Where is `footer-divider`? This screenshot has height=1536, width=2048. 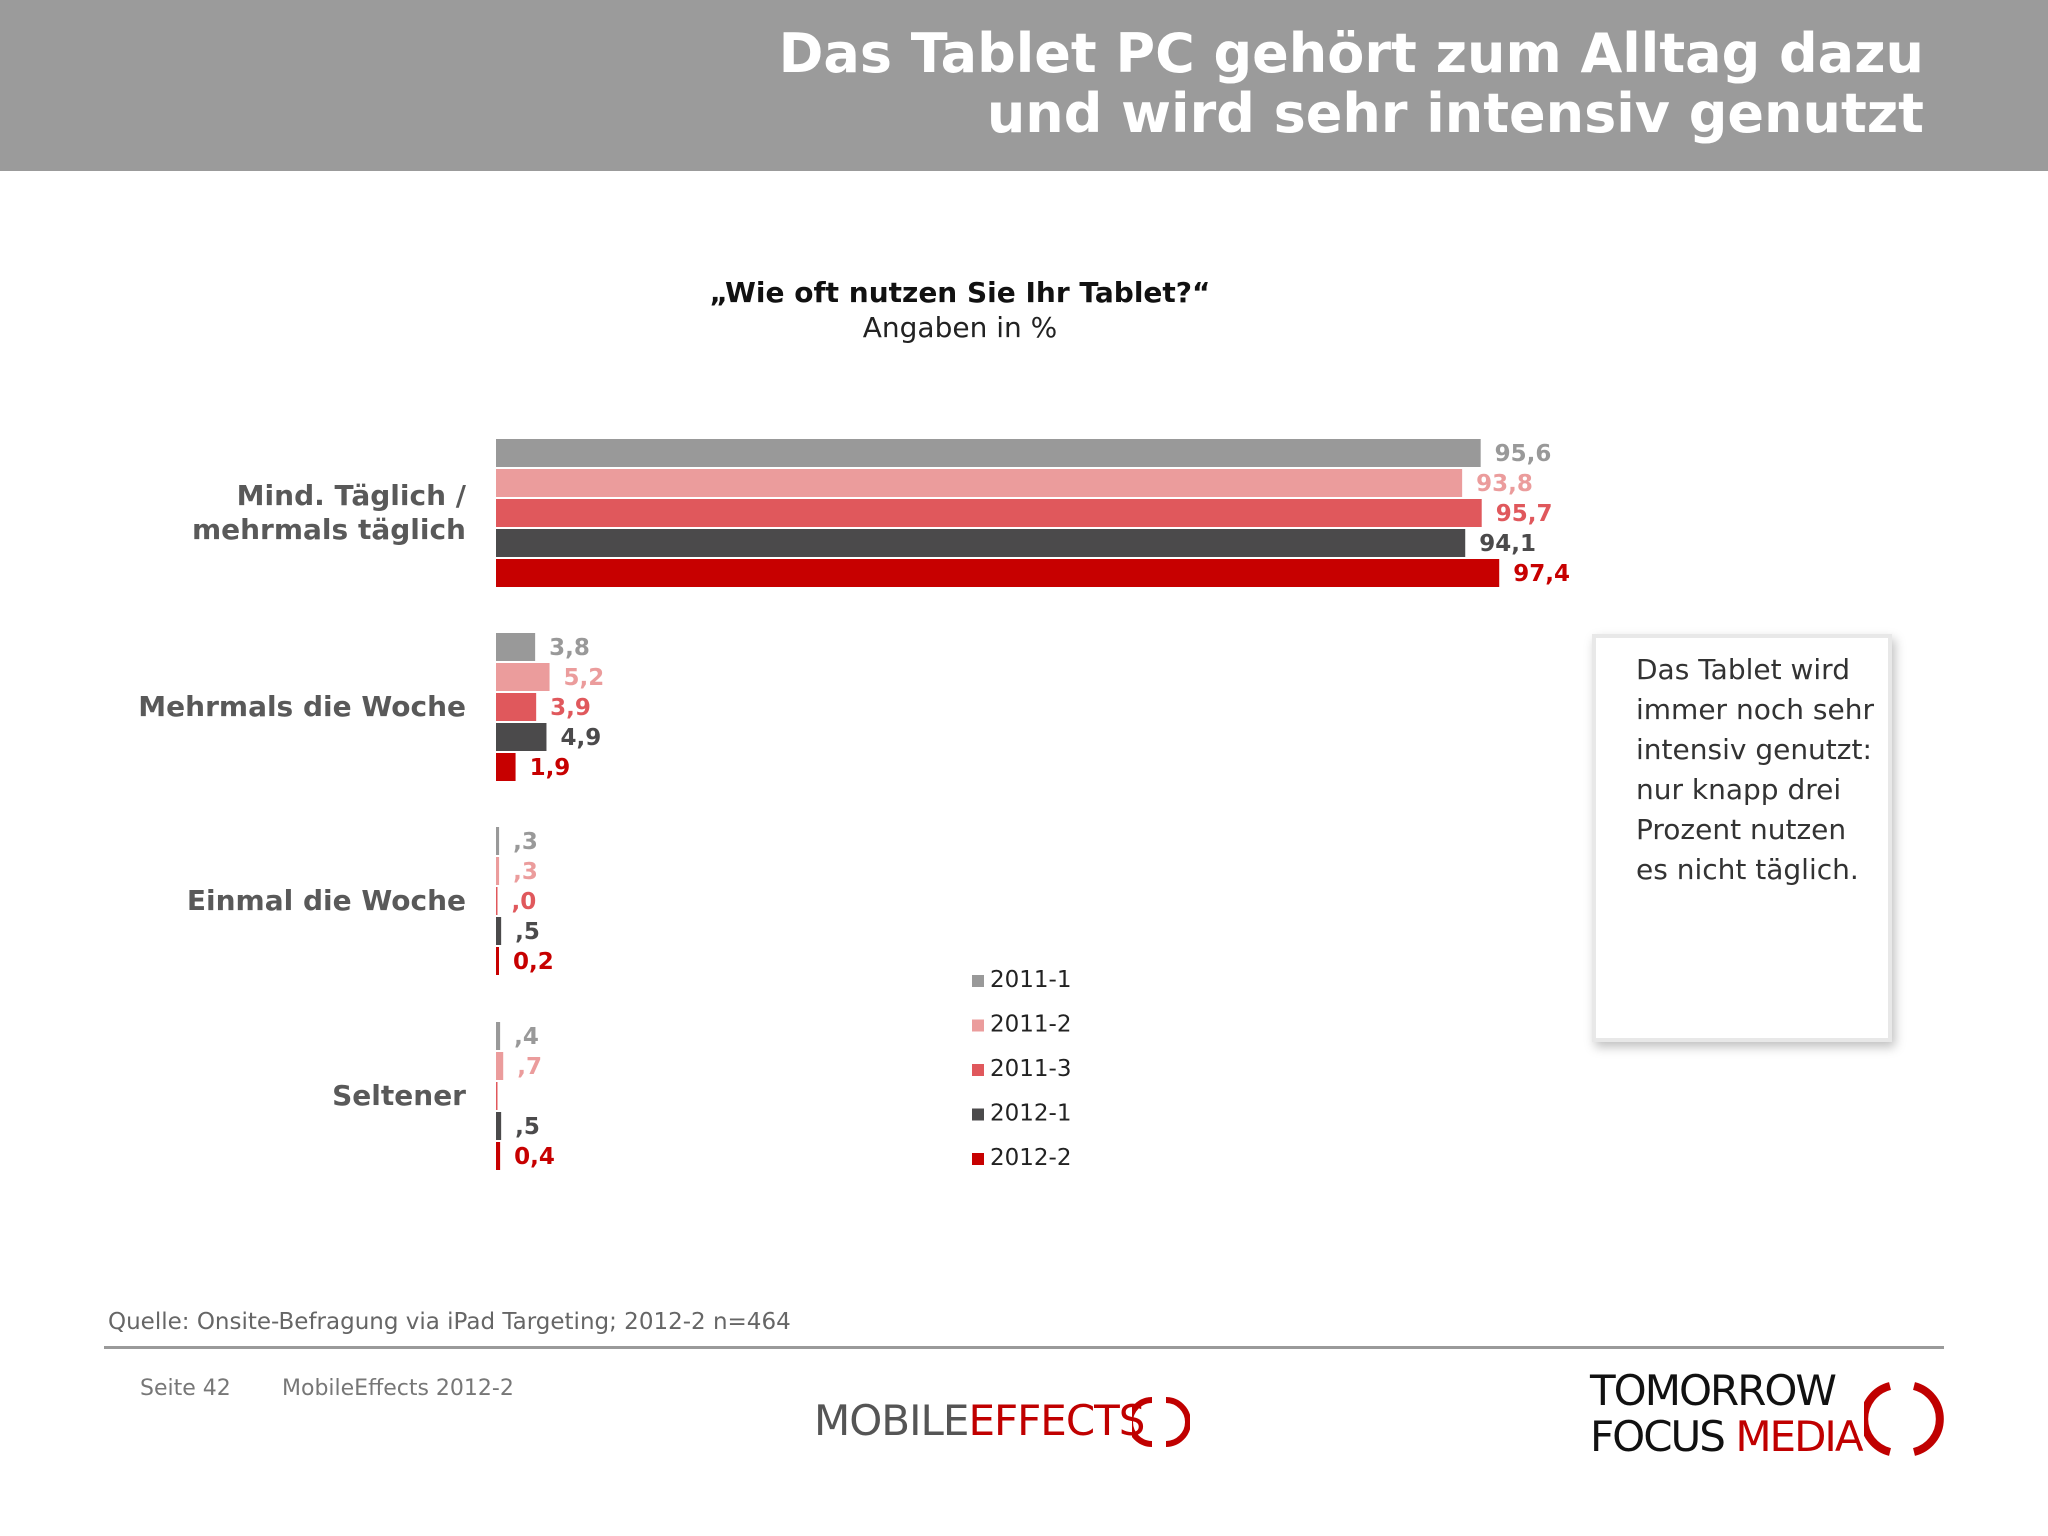
footer-divider is located at coordinates (1024, 1347).